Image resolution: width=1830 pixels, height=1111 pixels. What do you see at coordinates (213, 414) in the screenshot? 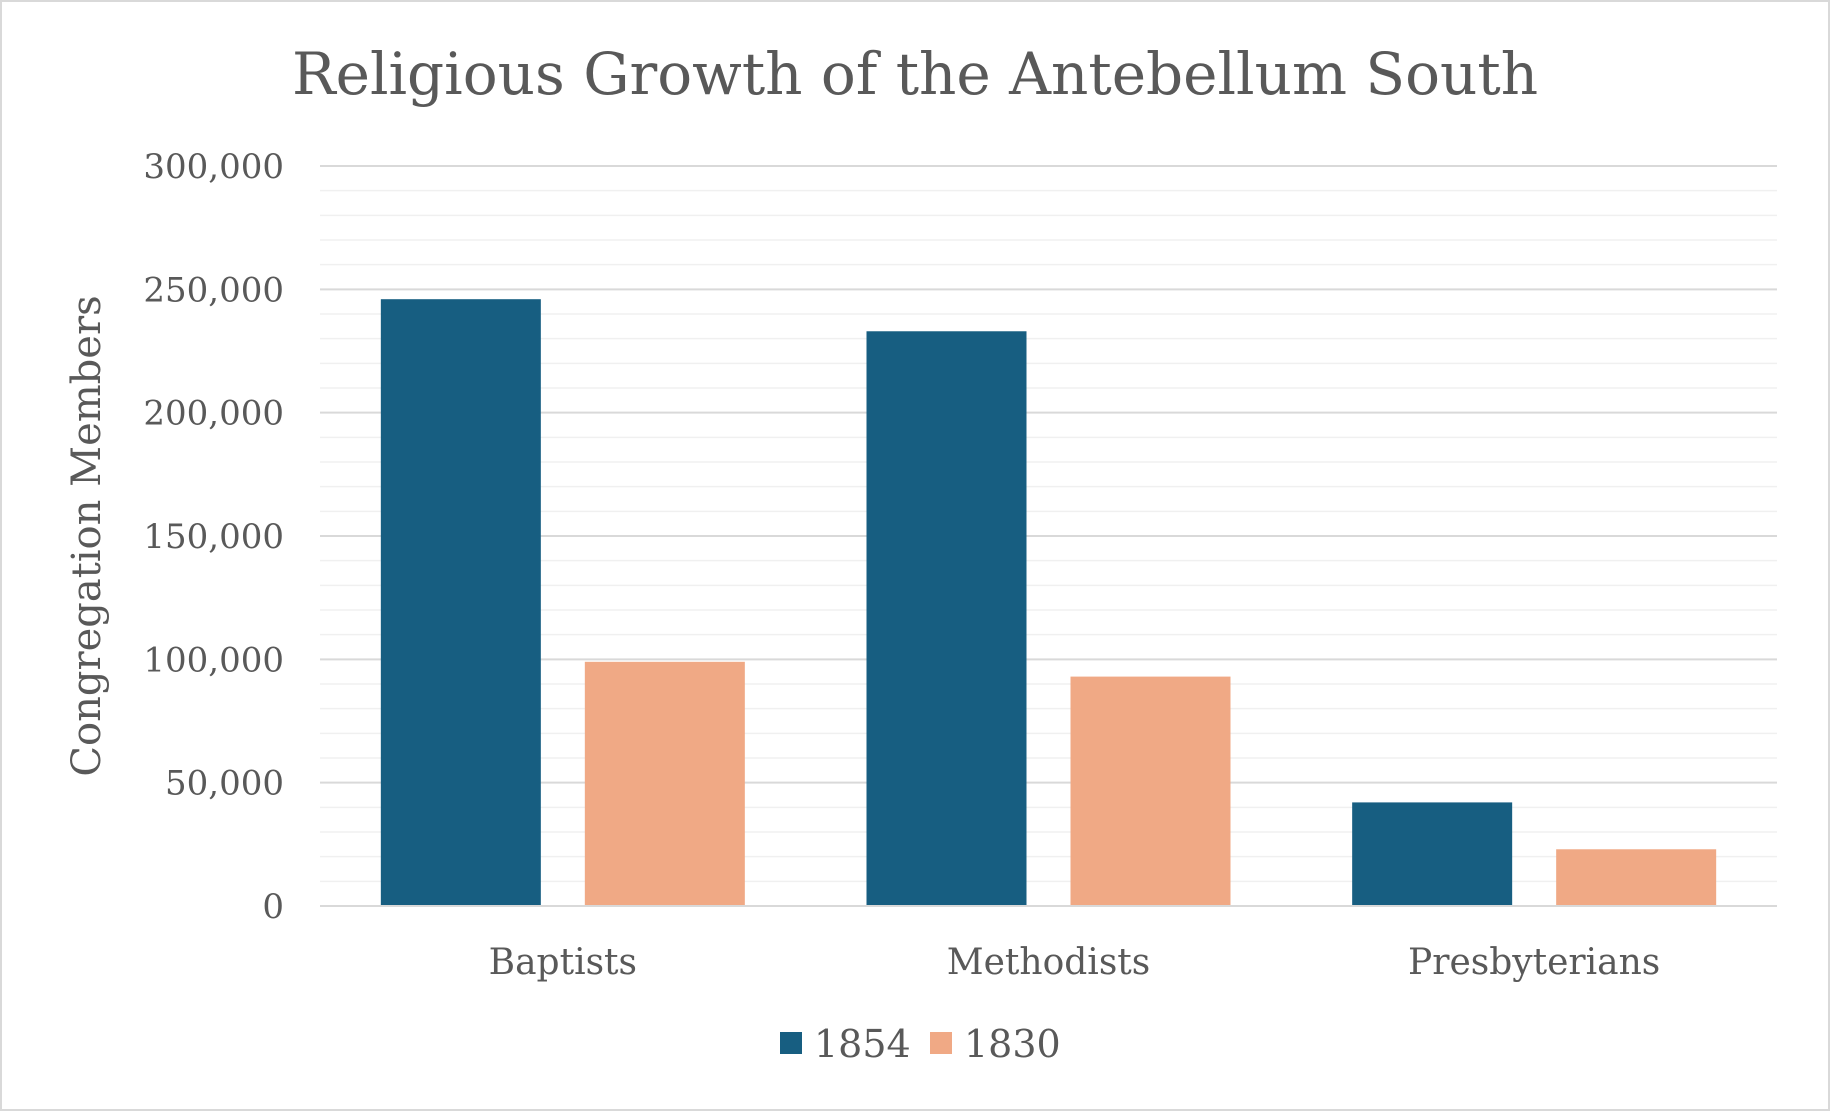
I see `y-tick-label: 200,000` at bounding box center [213, 414].